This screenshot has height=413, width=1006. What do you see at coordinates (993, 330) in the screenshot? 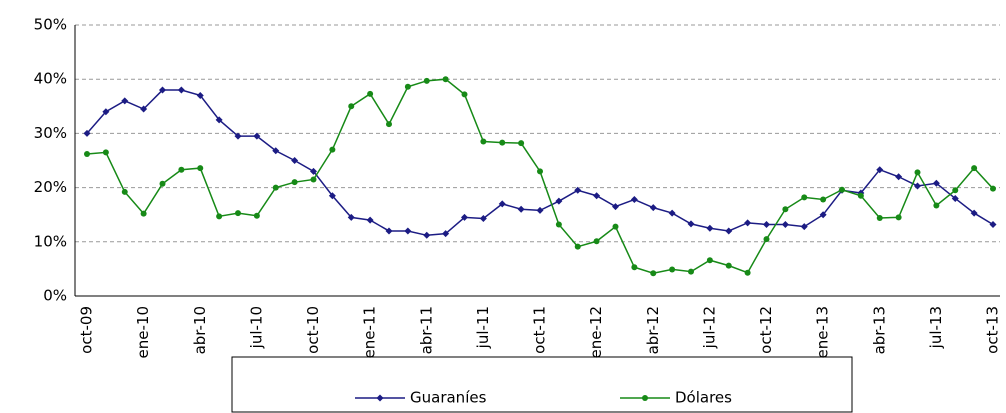
I see `x-tick-label: oct-13` at bounding box center [993, 330].